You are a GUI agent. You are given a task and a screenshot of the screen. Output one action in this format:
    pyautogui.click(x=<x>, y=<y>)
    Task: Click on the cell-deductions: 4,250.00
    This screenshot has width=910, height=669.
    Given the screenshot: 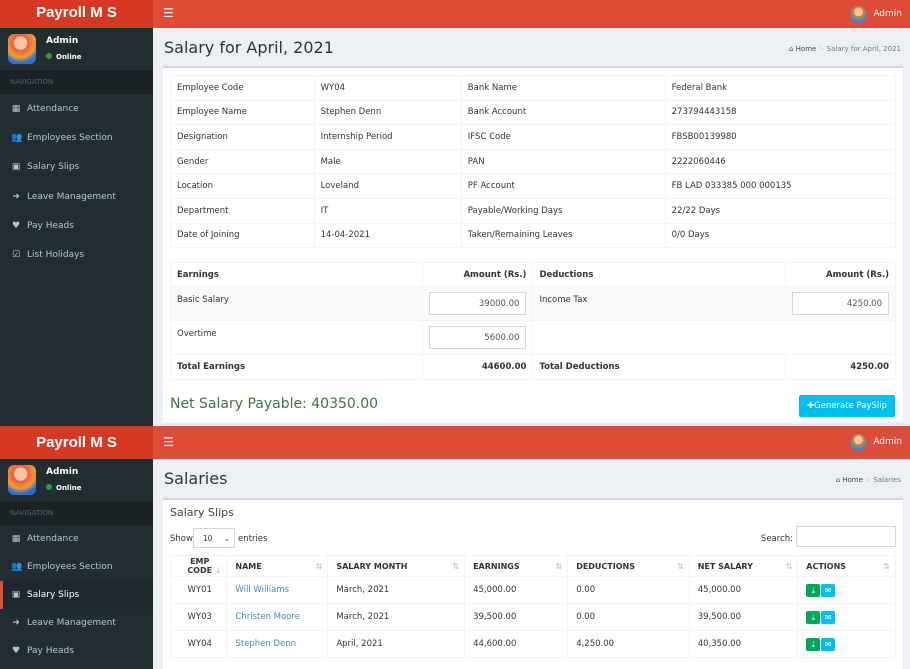 What is the action you would take?
    pyautogui.click(x=628, y=644)
    